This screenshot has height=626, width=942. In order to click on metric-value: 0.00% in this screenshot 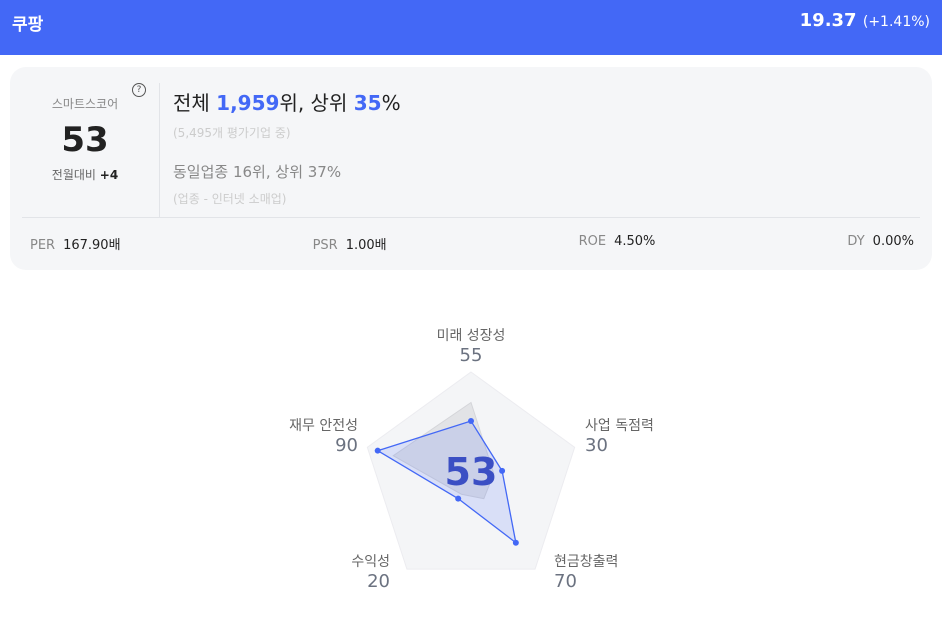, I will do `click(893, 241)`.